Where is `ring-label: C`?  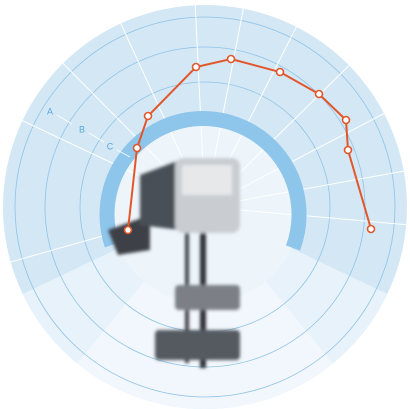
ring-label: C is located at coordinates (110, 146).